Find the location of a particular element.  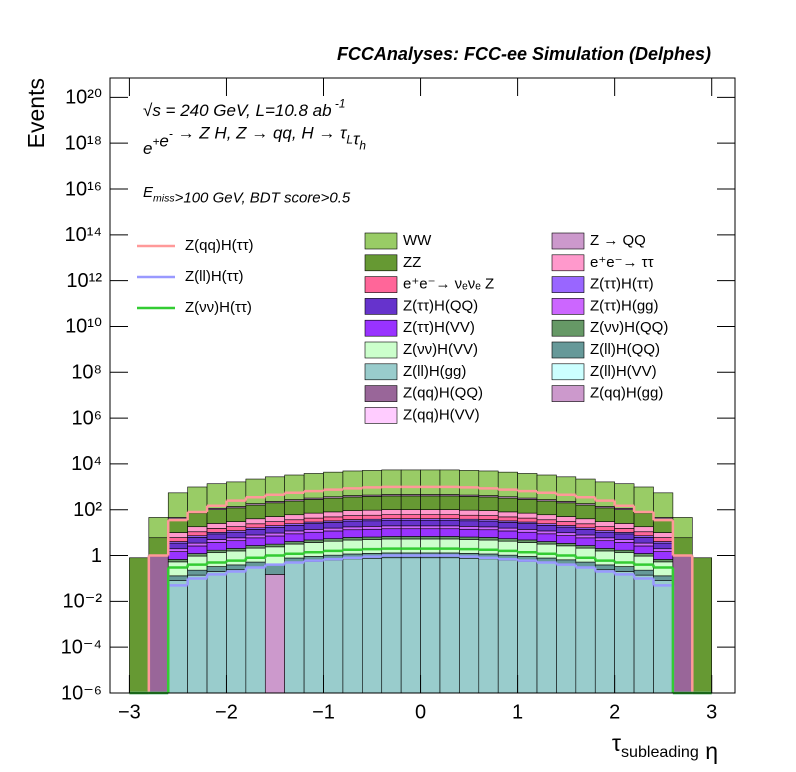

text-piece: e is located at coordinates (163, 141).